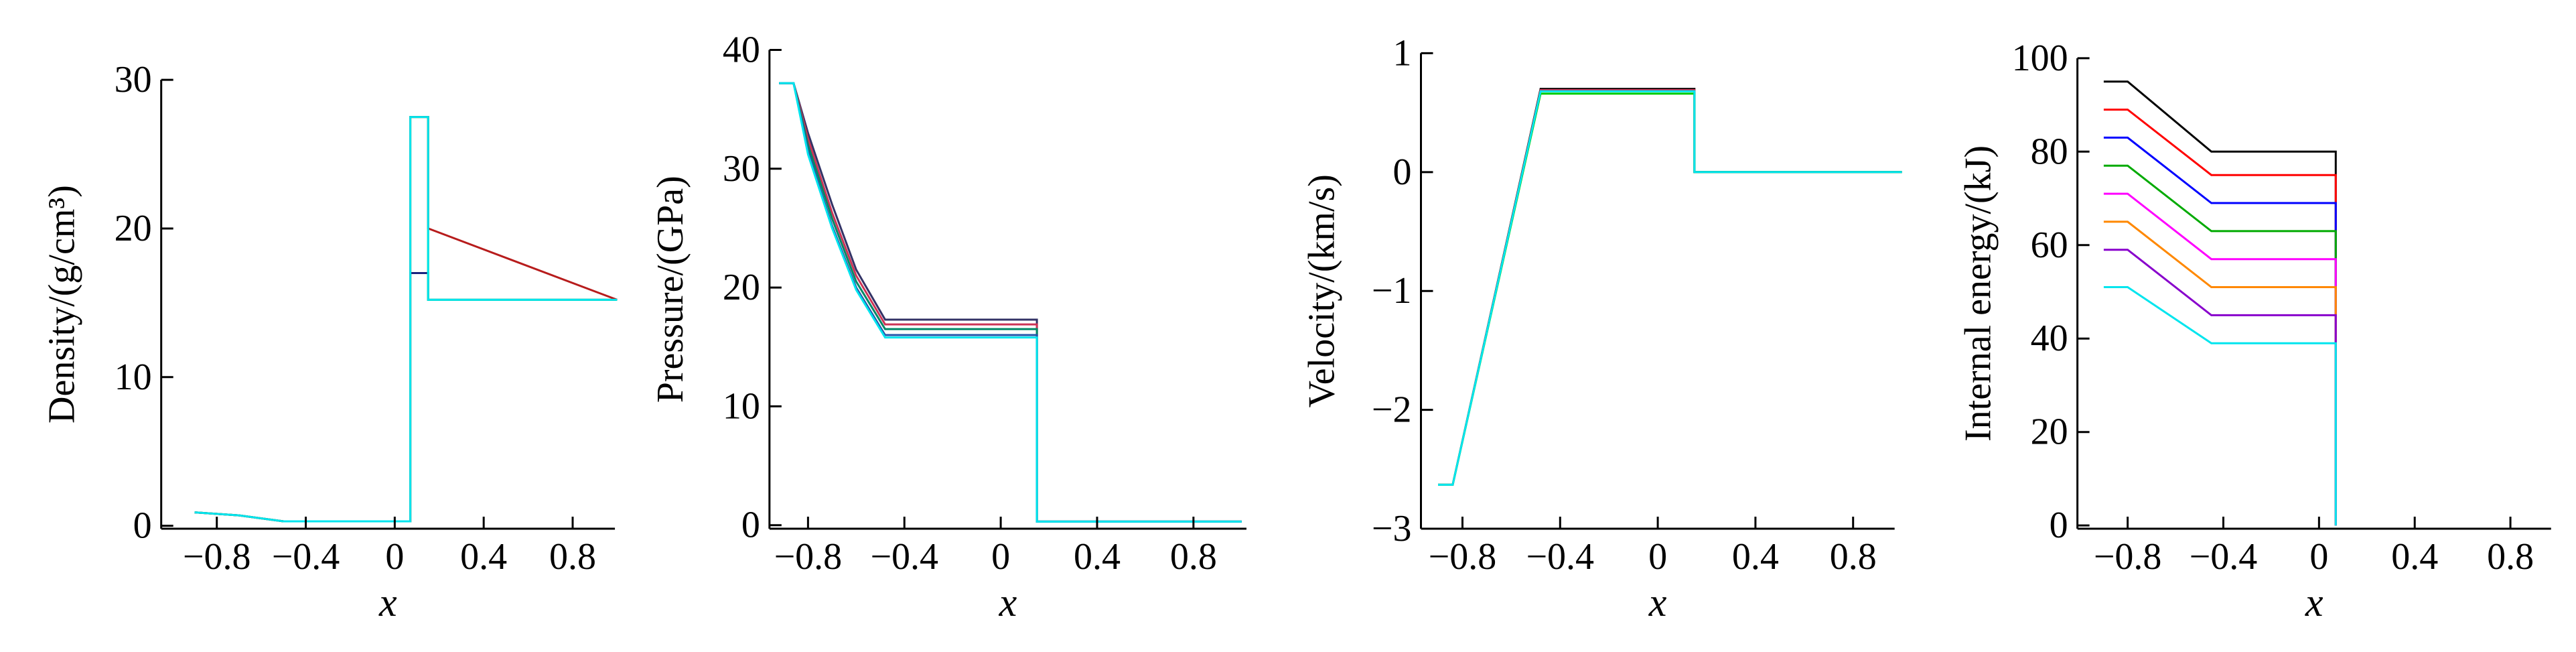  What do you see at coordinates (1402, 53) in the screenshot?
I see `y-tick-label: 1` at bounding box center [1402, 53].